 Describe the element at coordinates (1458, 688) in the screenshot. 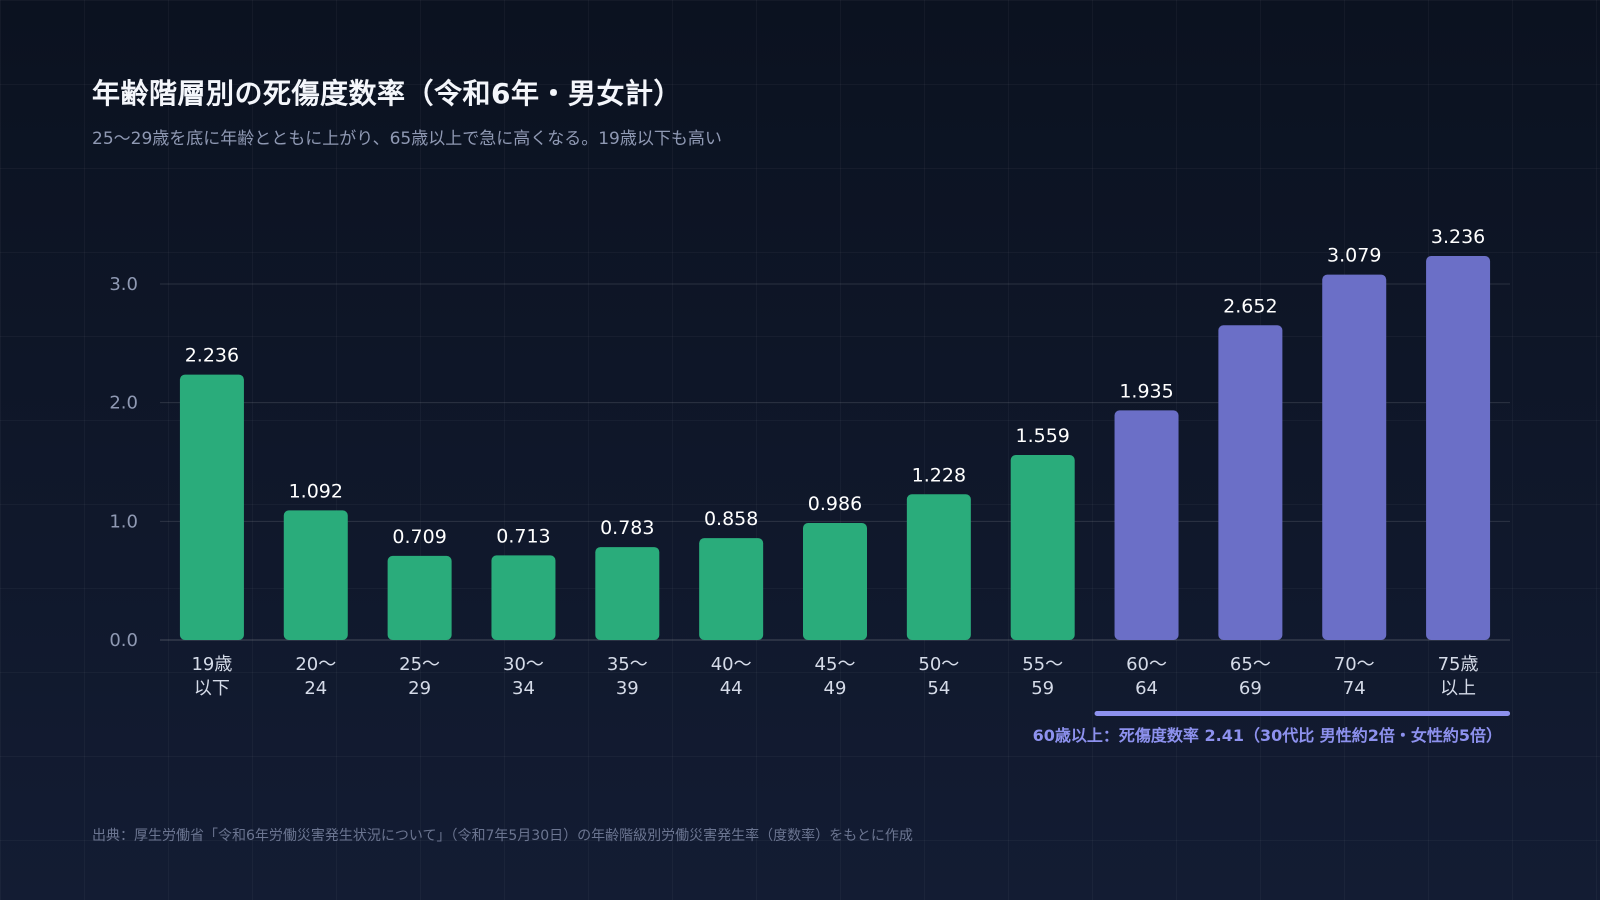

I see `x-tick-label: 以上` at that location.